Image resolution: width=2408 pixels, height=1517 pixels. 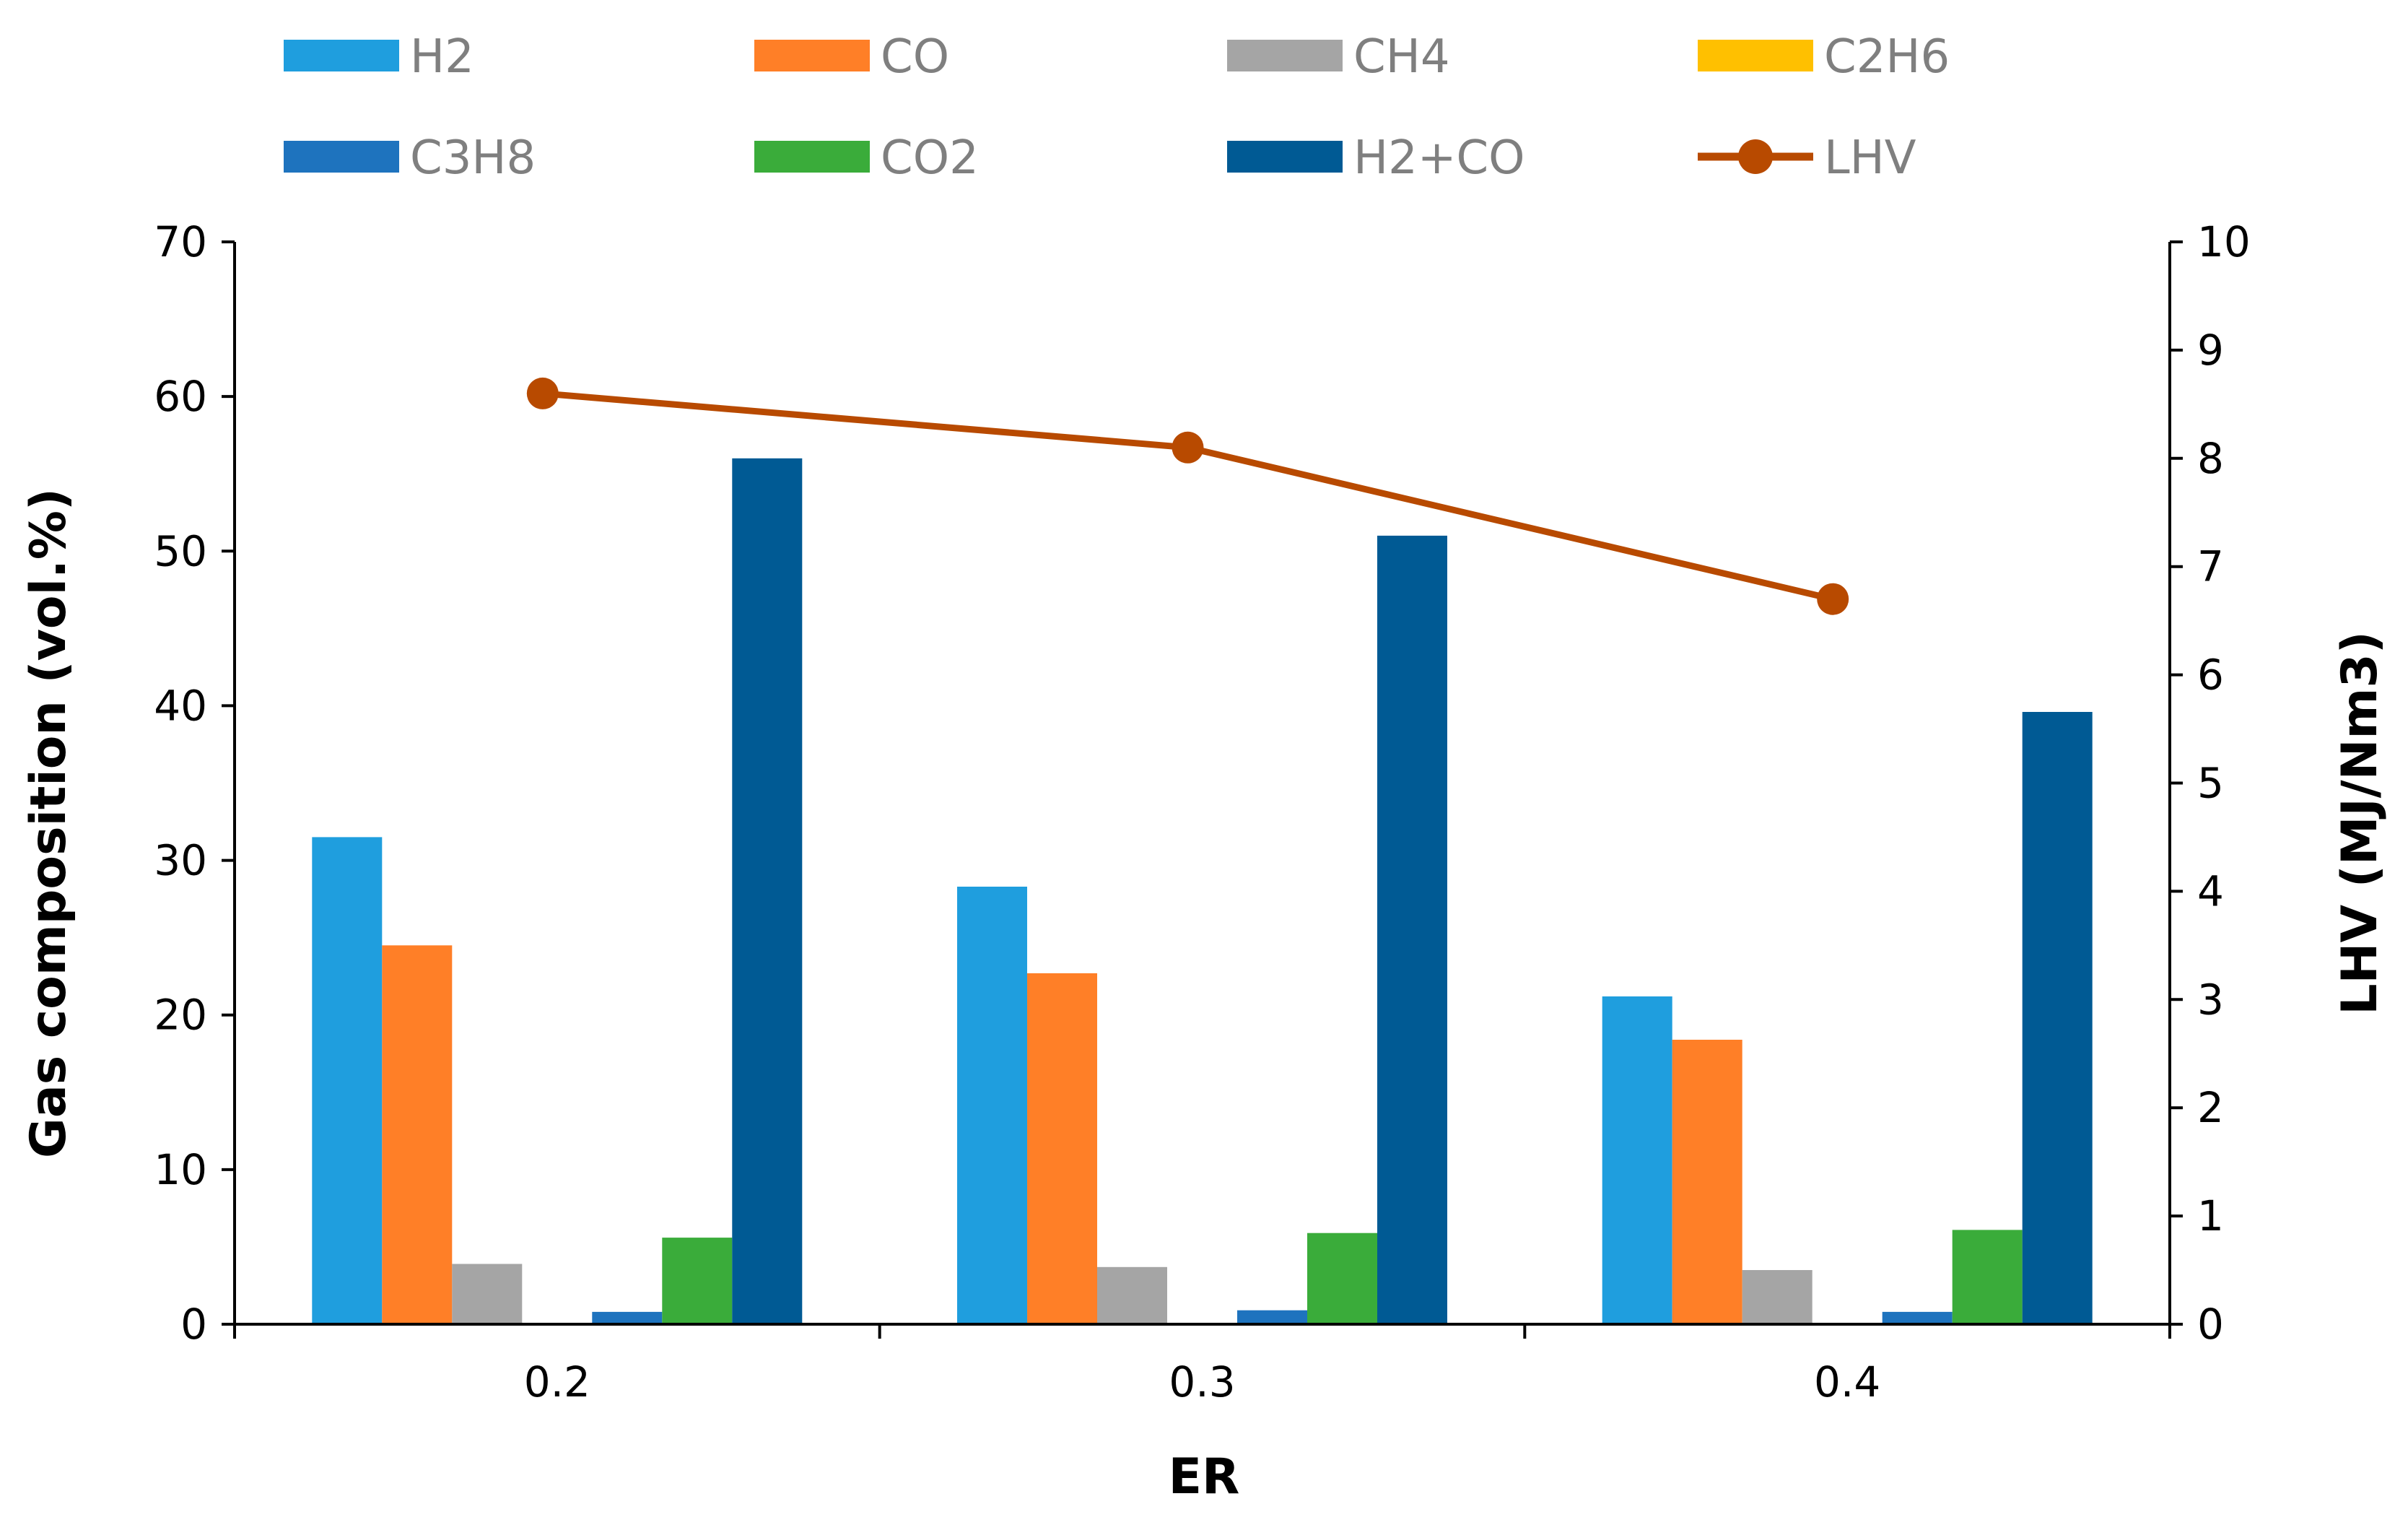 I want to click on y-tick-label: 70, so click(x=180, y=241).